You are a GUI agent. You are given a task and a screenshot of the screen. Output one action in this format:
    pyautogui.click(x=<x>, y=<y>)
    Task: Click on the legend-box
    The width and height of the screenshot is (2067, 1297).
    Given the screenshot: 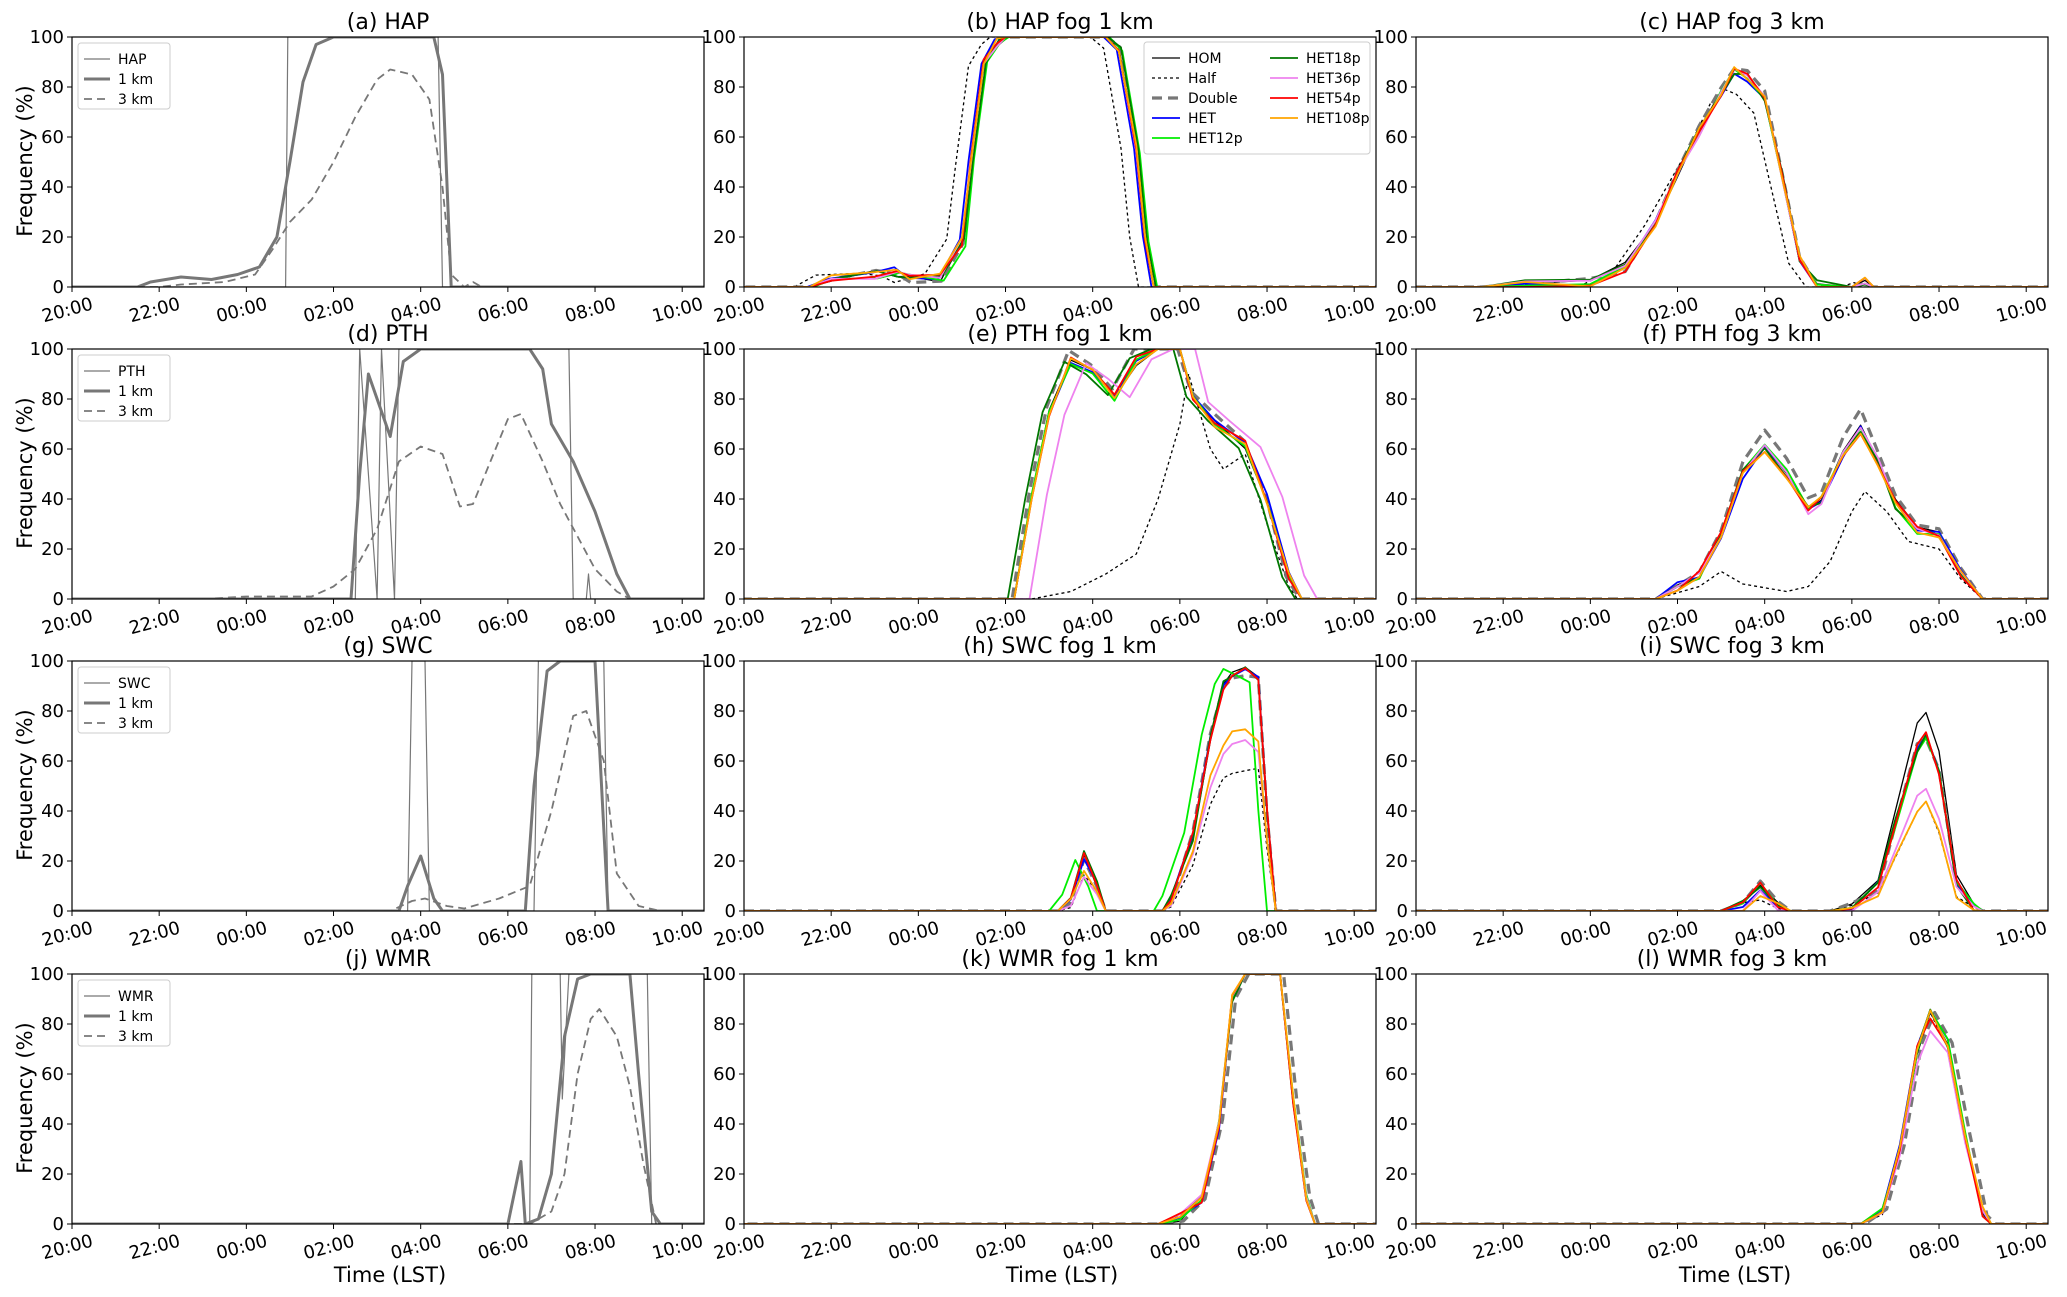 What is the action you would take?
    pyautogui.click(x=1257, y=98)
    